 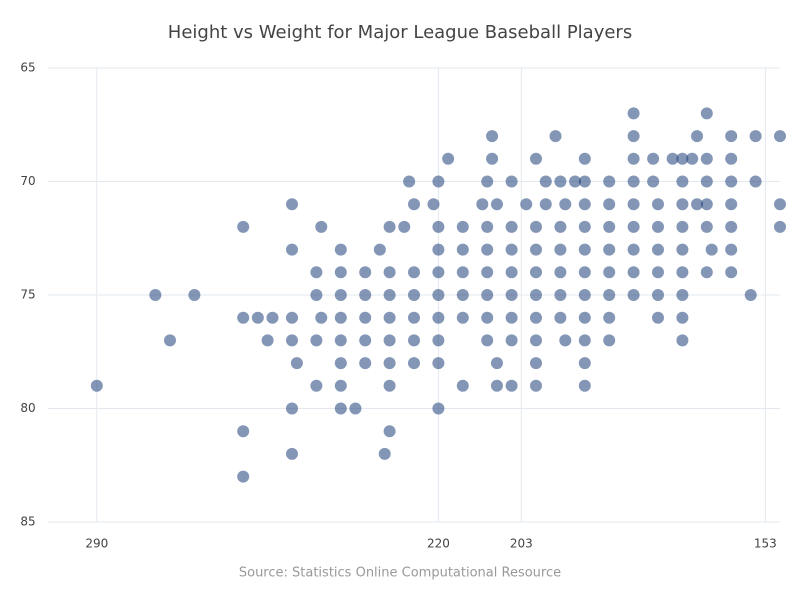 I want to click on y-tick-label: 85, so click(x=27, y=522).